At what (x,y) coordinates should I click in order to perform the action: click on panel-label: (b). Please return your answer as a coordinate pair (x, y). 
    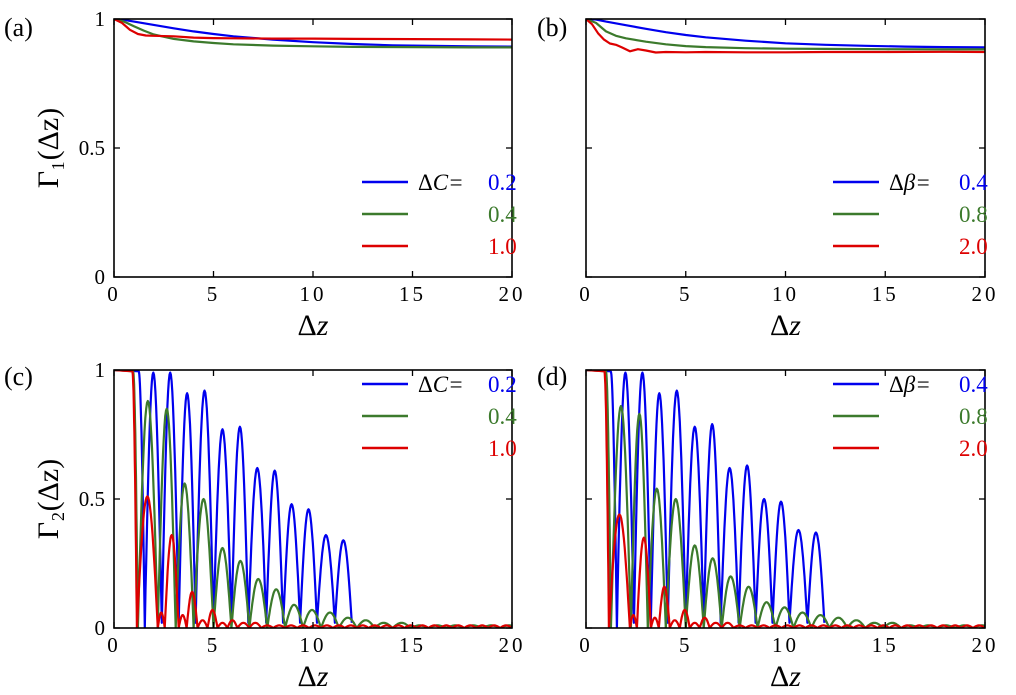
    Looking at the image, I should click on (552, 27).